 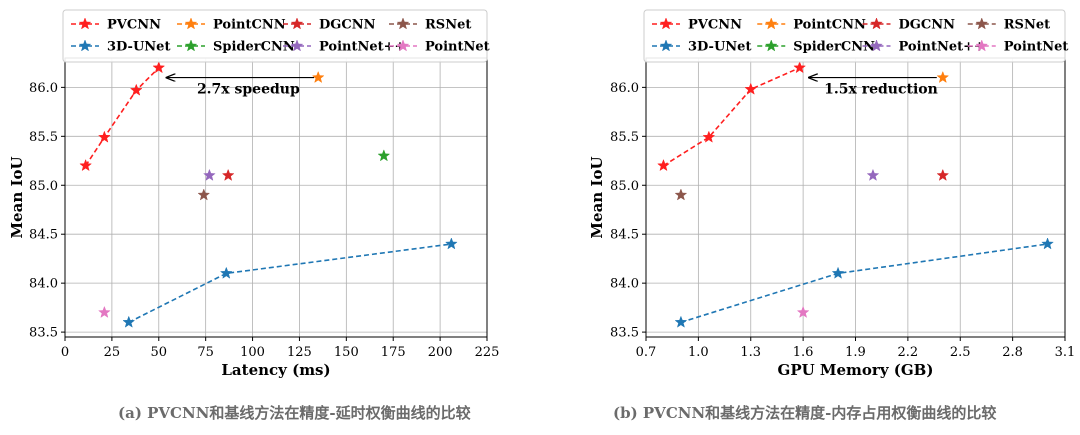 What do you see at coordinates (440, 352) in the screenshot?
I see `x-tick-label: 200` at bounding box center [440, 352].